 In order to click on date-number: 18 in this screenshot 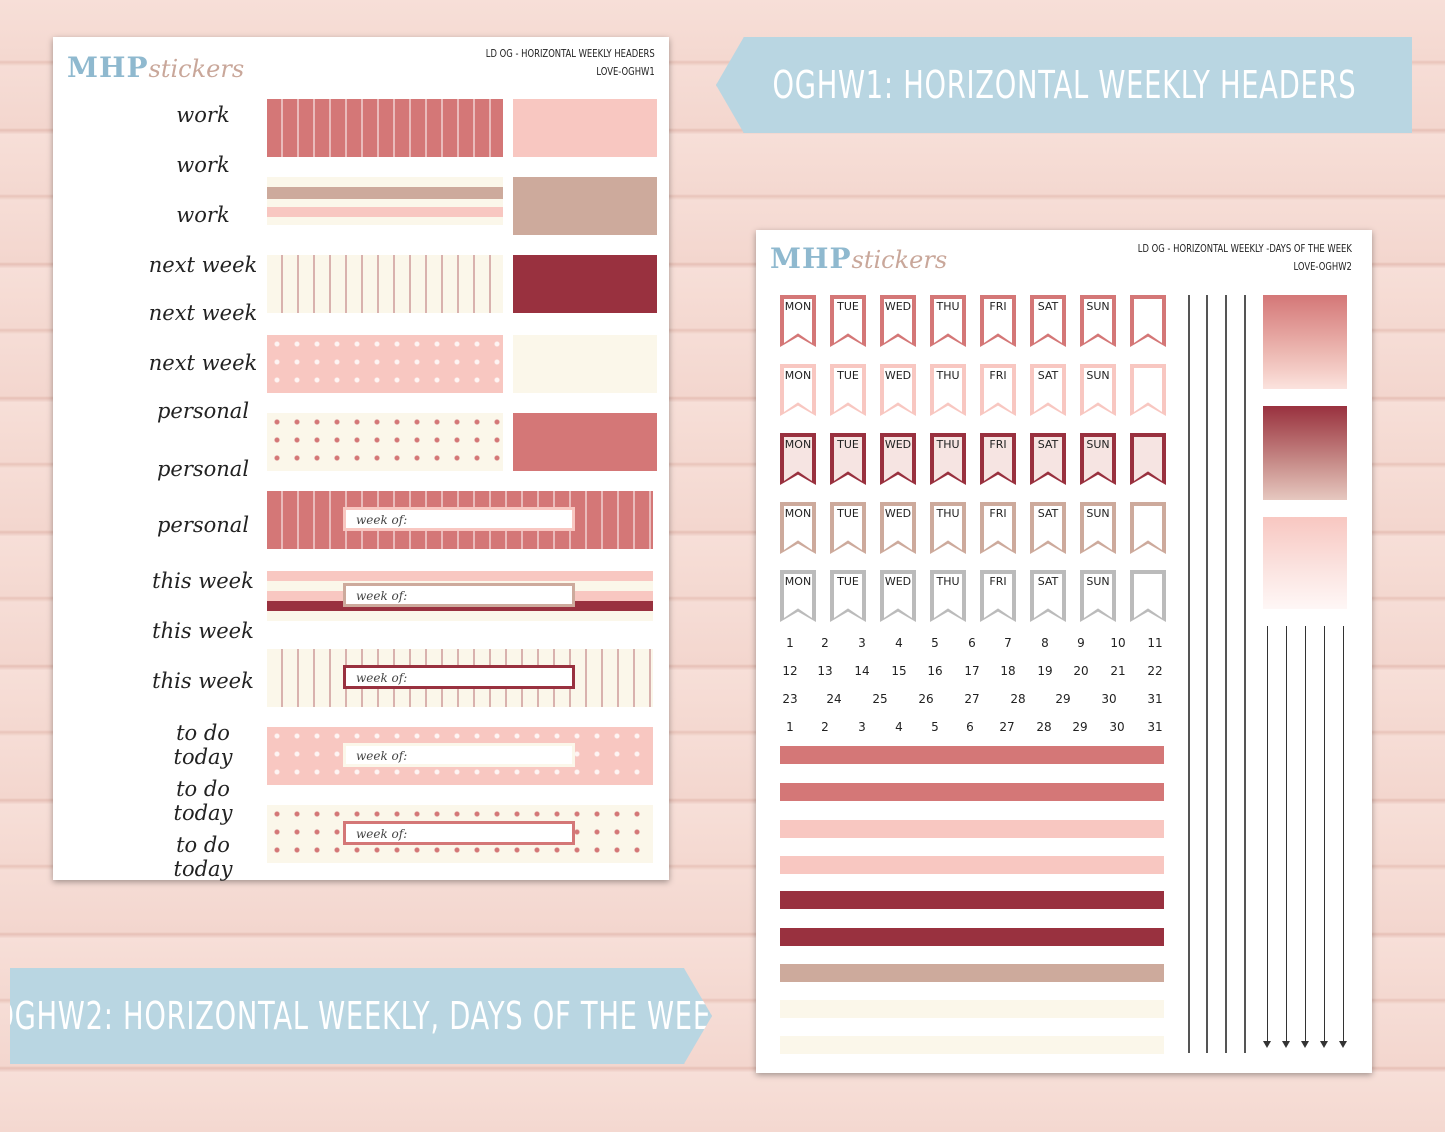, I will do `click(1008, 671)`.